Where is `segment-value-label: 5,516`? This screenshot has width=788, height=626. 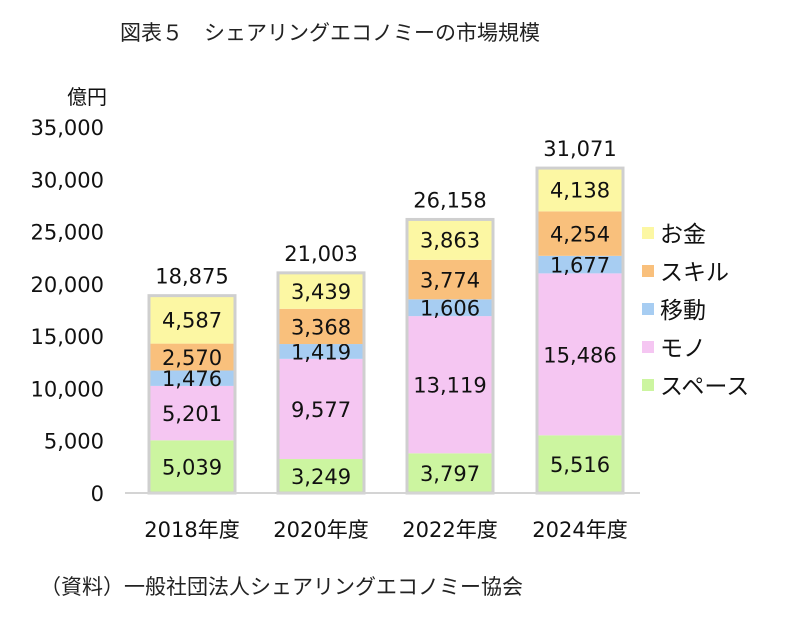
segment-value-label: 5,516 is located at coordinates (580, 465).